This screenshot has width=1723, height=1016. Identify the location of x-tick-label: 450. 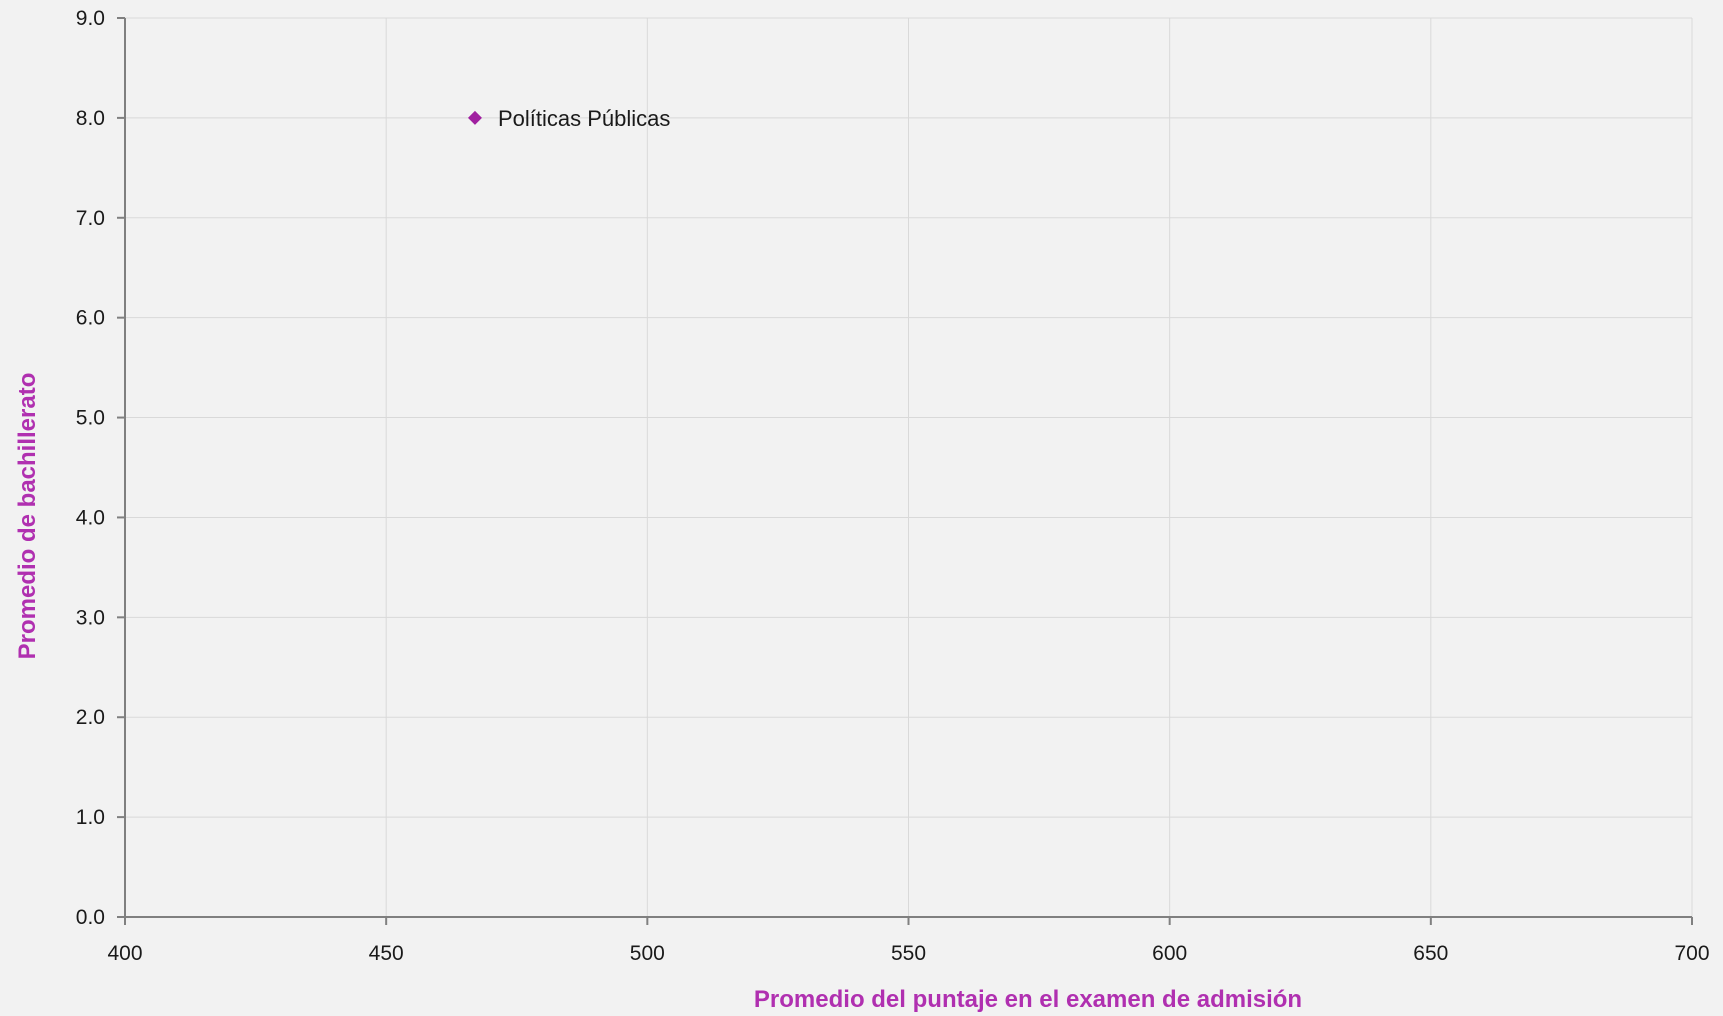
(386, 953).